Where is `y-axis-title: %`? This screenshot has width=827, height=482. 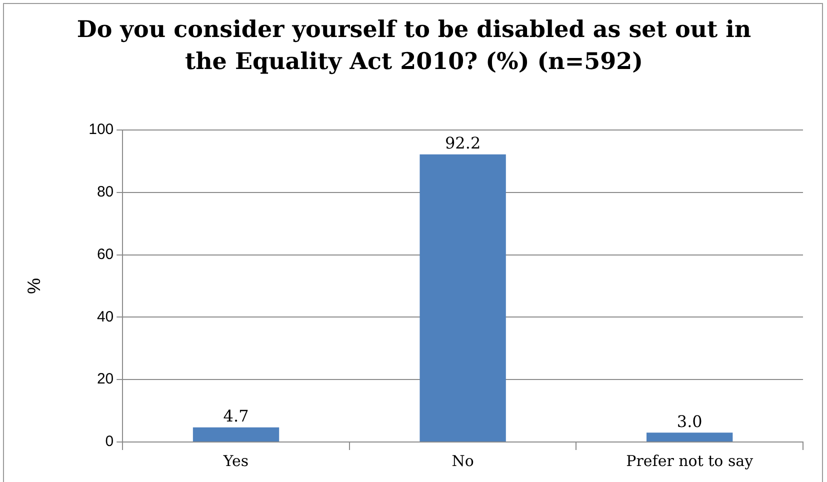
y-axis-title: % is located at coordinates (34, 286).